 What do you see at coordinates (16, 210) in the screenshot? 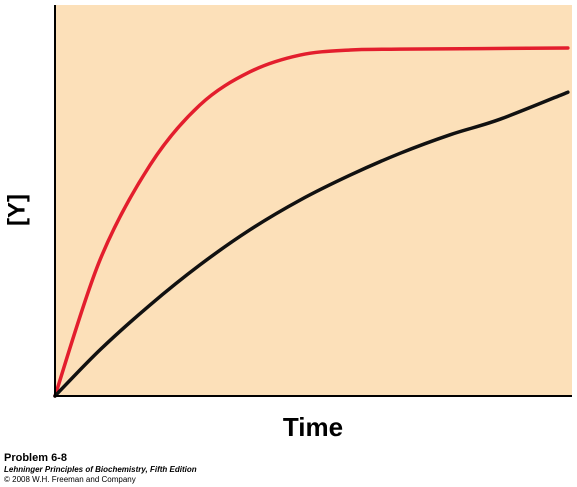
I see `y-axis-label: [Y]` at bounding box center [16, 210].